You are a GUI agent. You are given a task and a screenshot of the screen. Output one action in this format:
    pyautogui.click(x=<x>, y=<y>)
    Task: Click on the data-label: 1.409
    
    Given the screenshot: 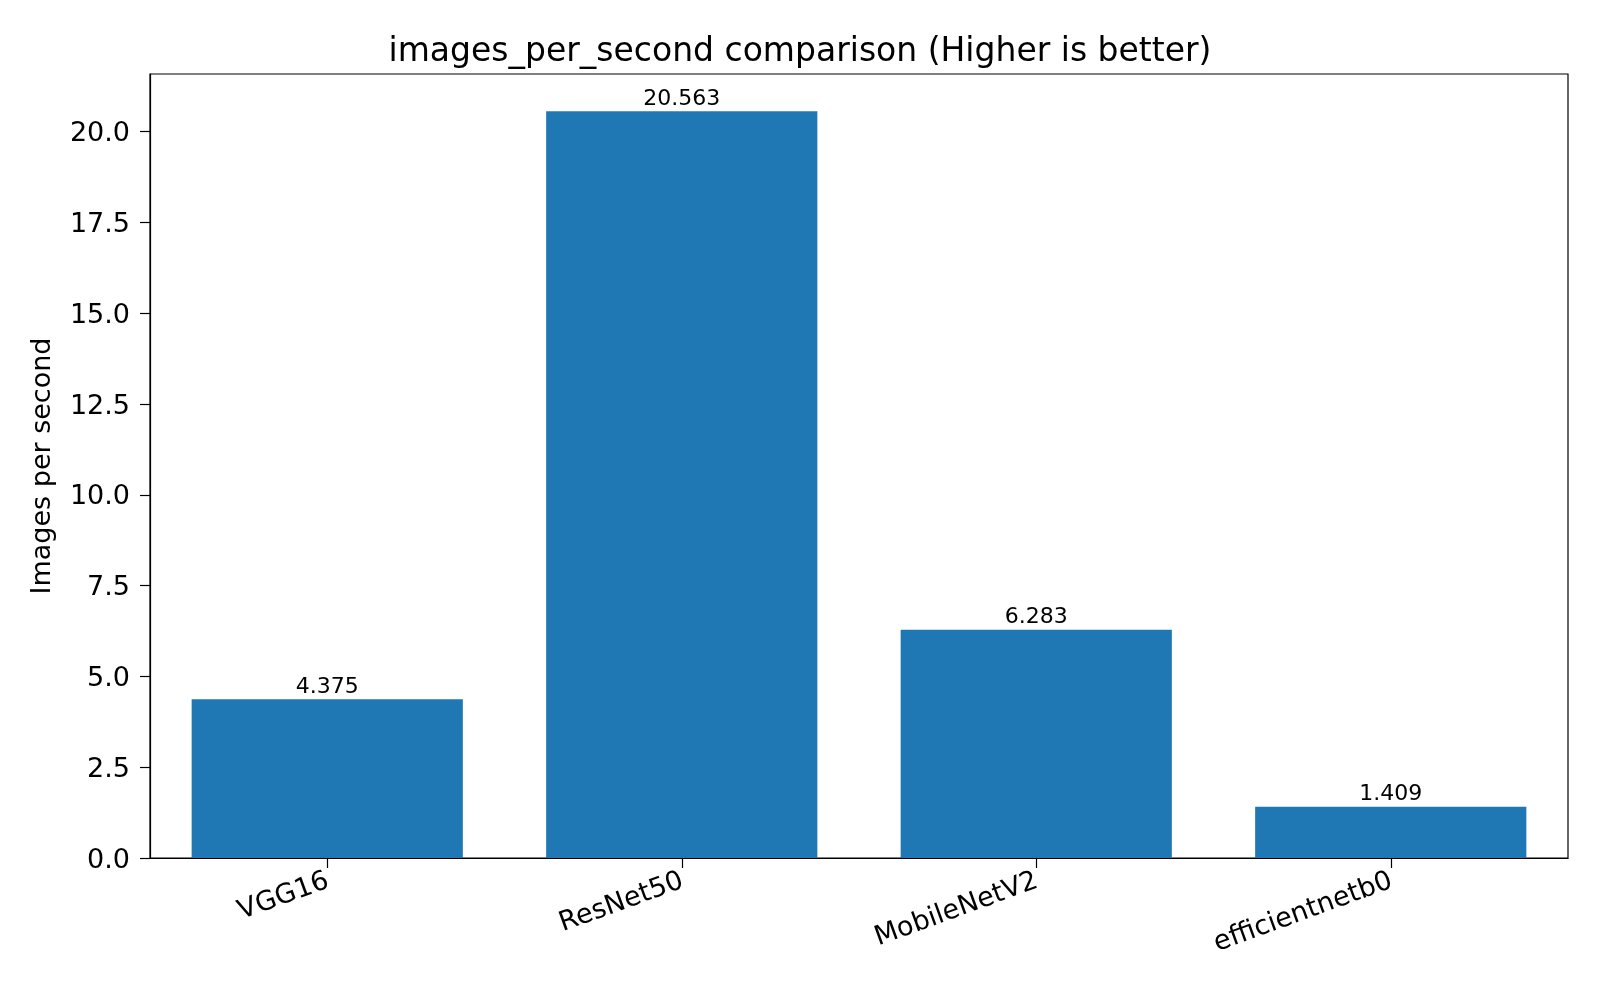 What is the action you would take?
    pyautogui.click(x=1391, y=793)
    